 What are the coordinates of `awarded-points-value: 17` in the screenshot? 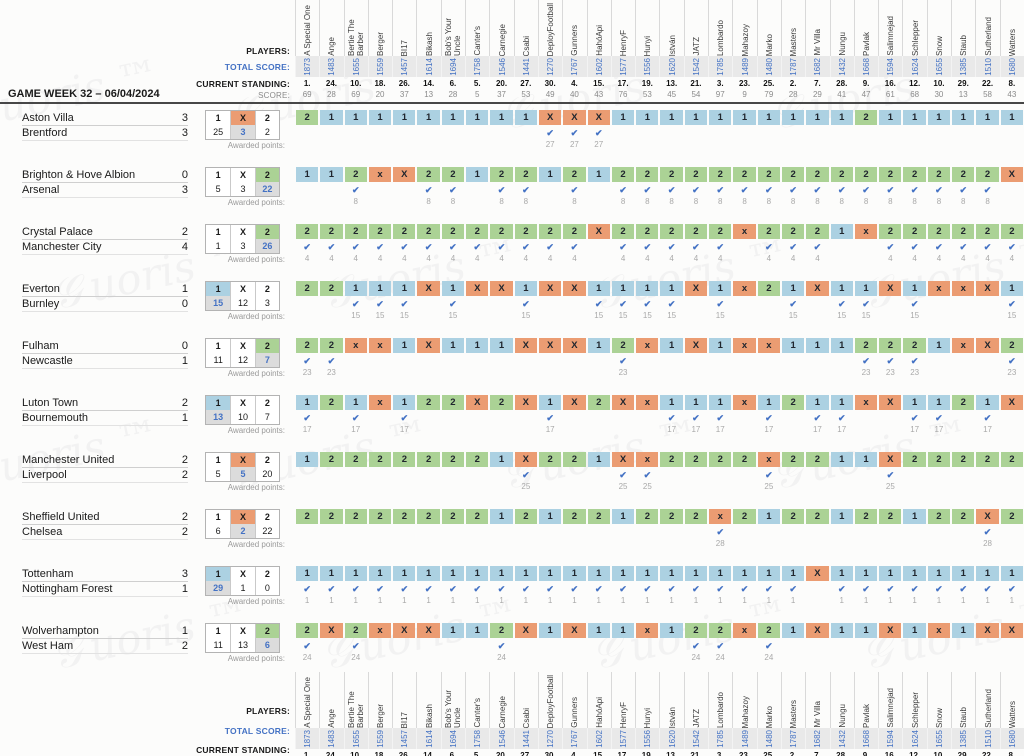 It's located at (769, 429).